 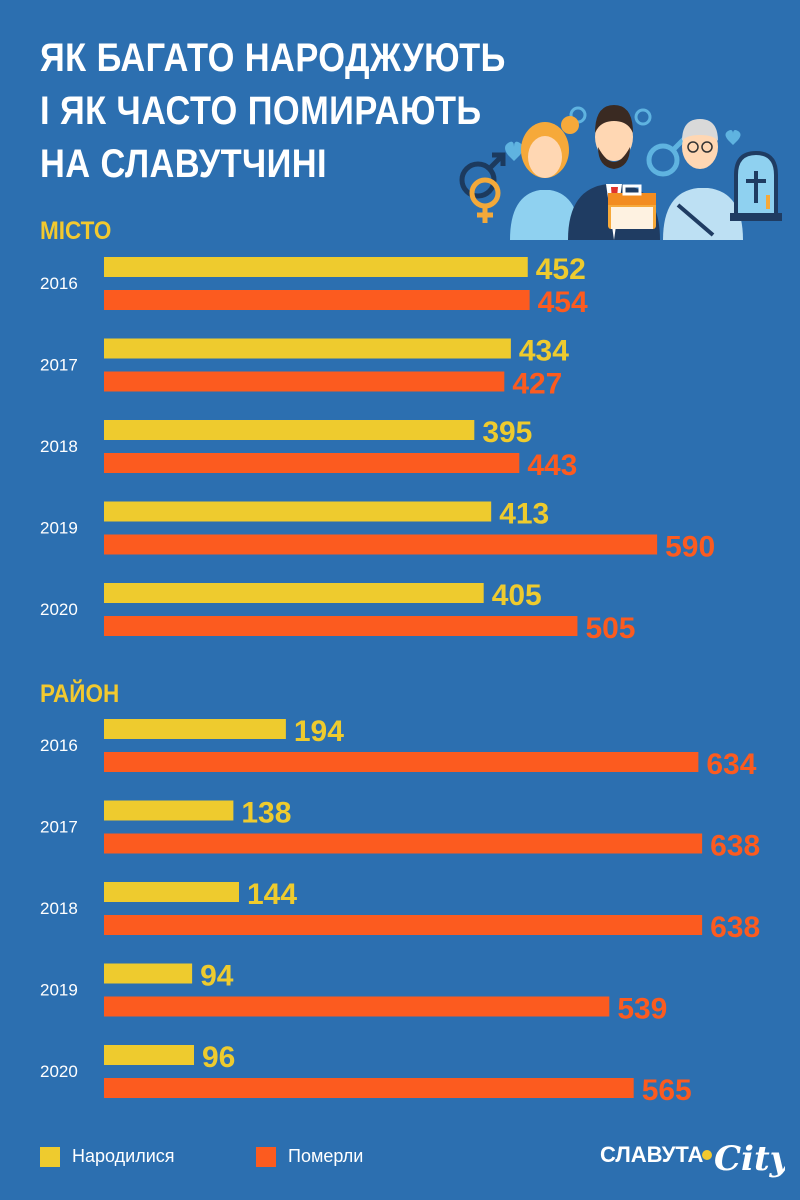 I want to click on legend-born: Народилися, so click(x=107, y=1156).